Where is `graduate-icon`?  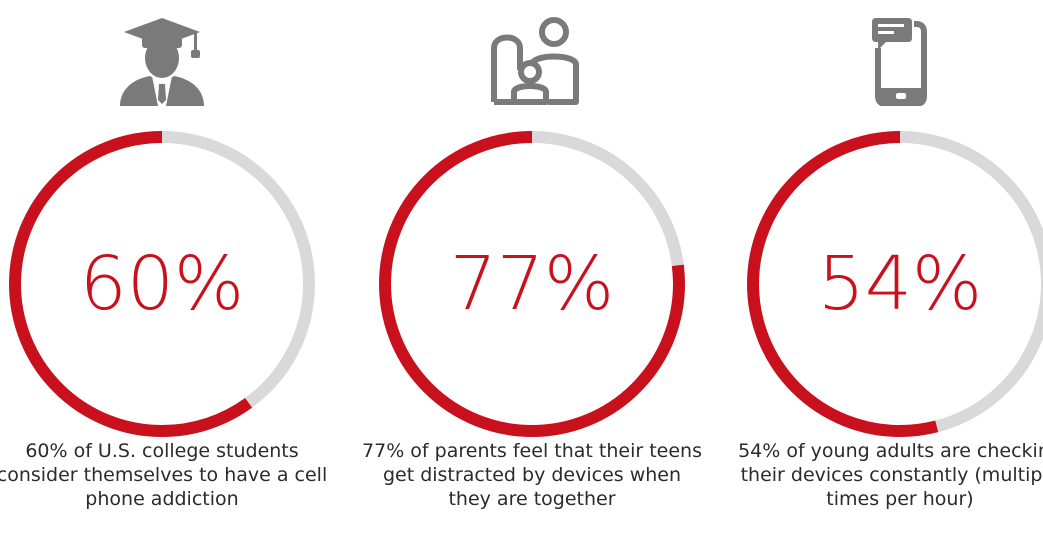
graduate-icon is located at coordinates (162, 60).